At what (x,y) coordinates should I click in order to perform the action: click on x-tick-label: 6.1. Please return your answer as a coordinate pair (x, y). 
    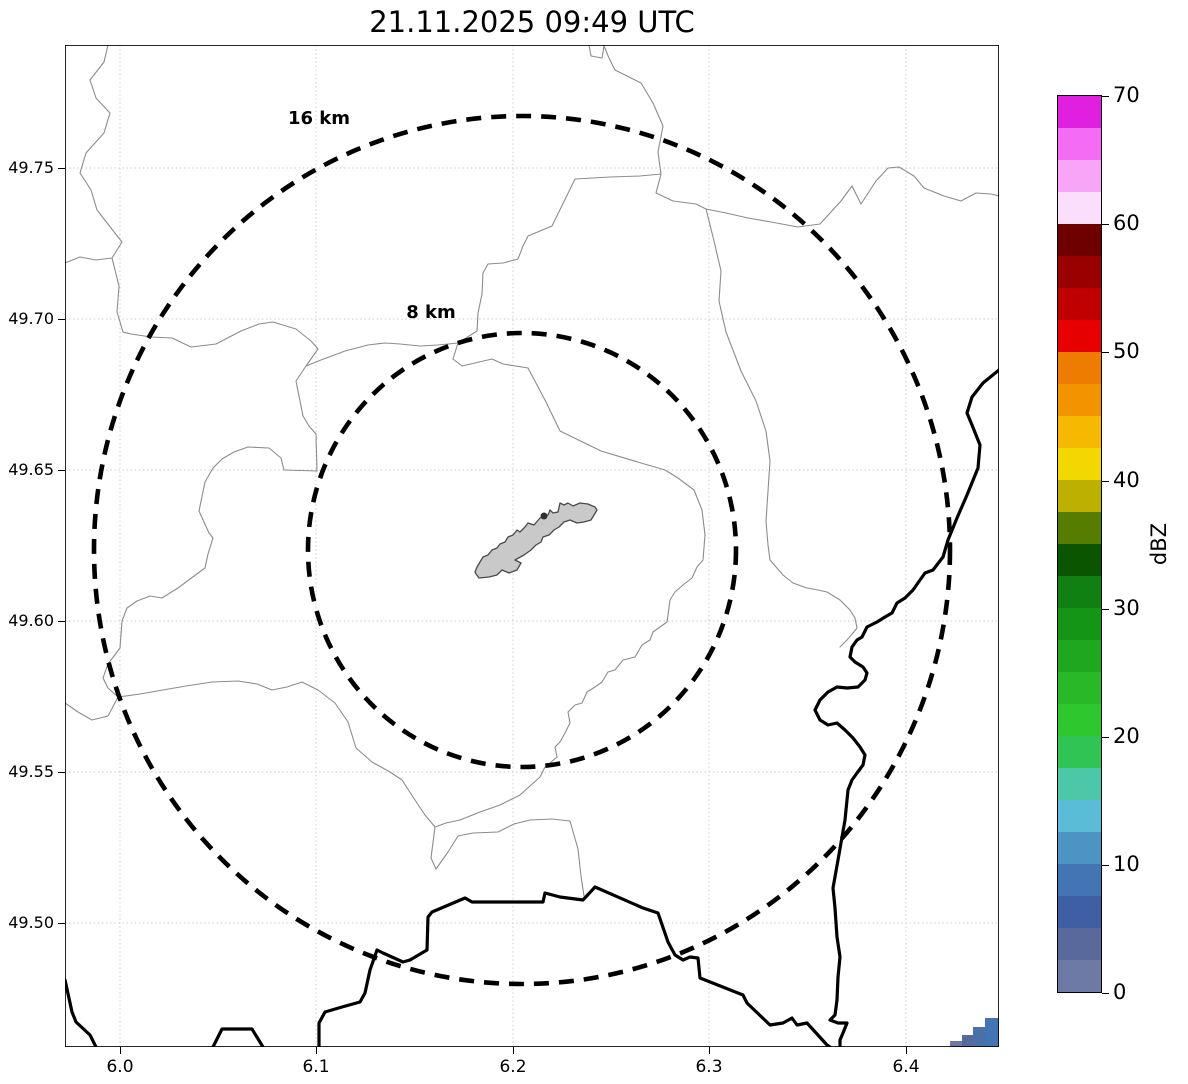
    Looking at the image, I should click on (316, 1067).